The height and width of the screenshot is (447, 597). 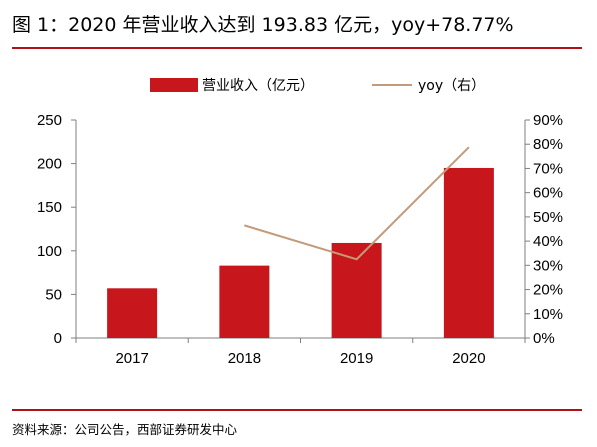 What do you see at coordinates (548, 144) in the screenshot?
I see `right-axis-tick-label: 80%` at bounding box center [548, 144].